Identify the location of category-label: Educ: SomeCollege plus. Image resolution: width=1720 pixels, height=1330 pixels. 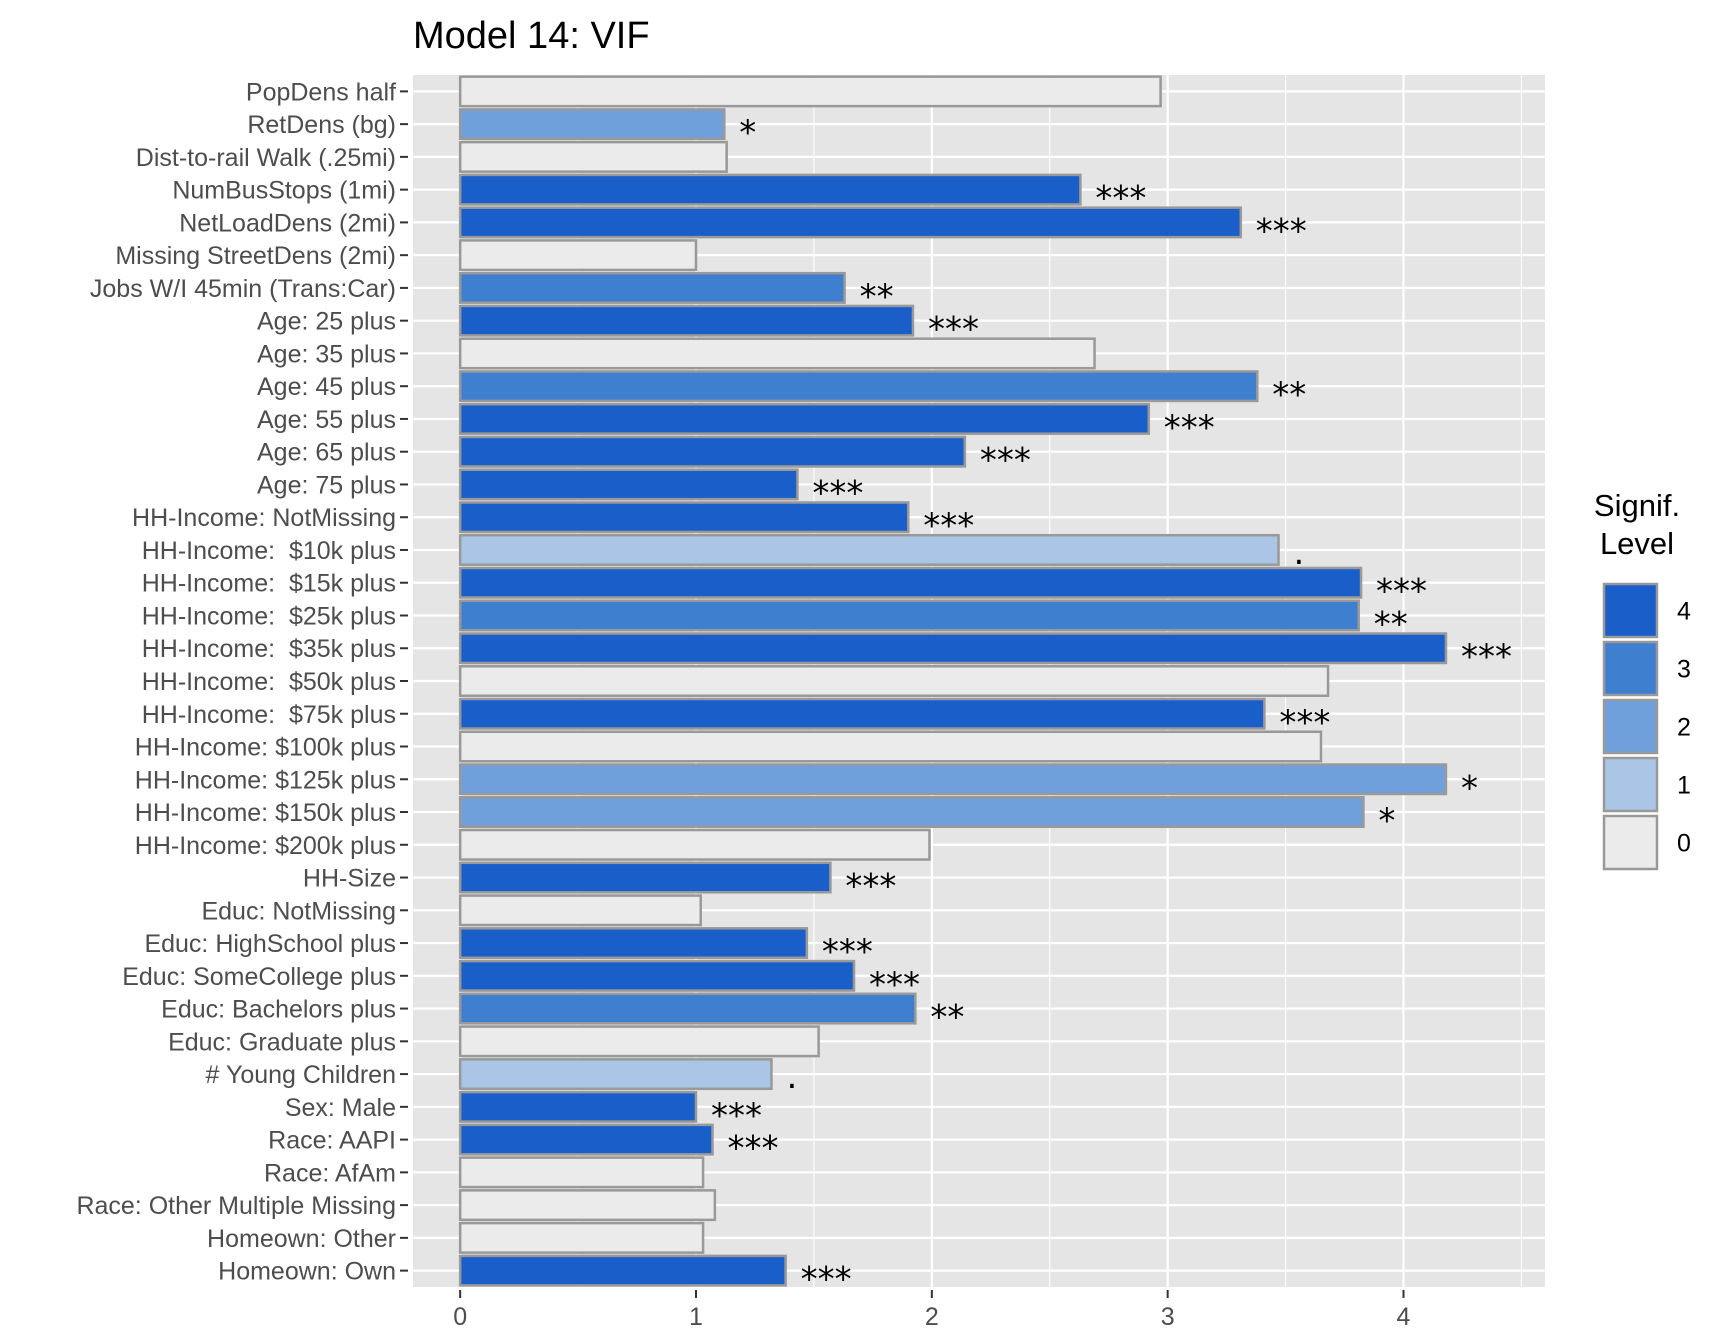
(259, 977).